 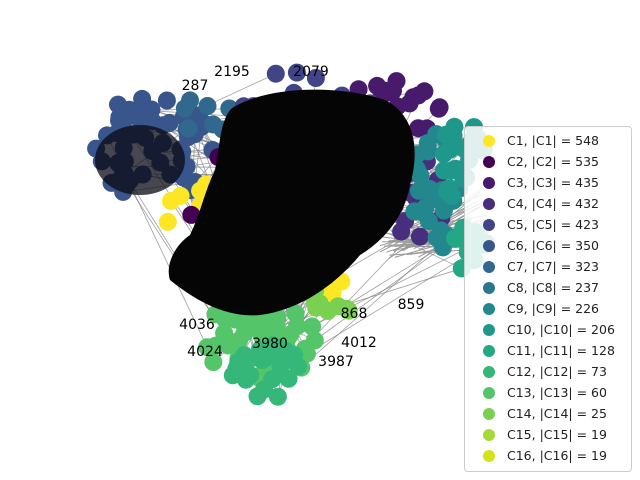 I want to click on legend-label: C11, |C11| = 128, so click(x=561, y=350).